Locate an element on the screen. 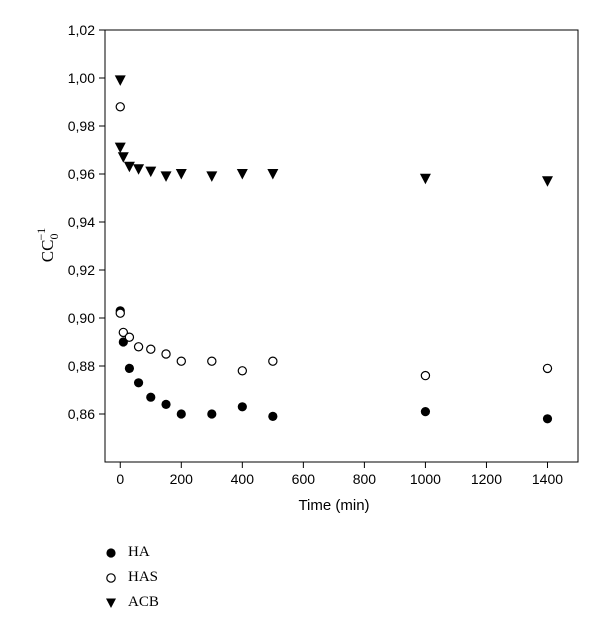 The width and height of the screenshot is (600, 628). legend-label: HAS is located at coordinates (143, 577).